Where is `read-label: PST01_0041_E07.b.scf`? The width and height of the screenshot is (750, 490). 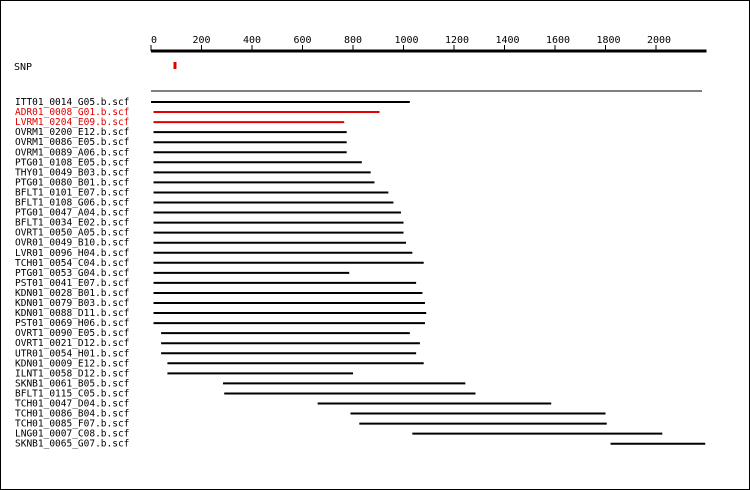 read-label: PST01_0041_E07.b.scf is located at coordinates (72, 283).